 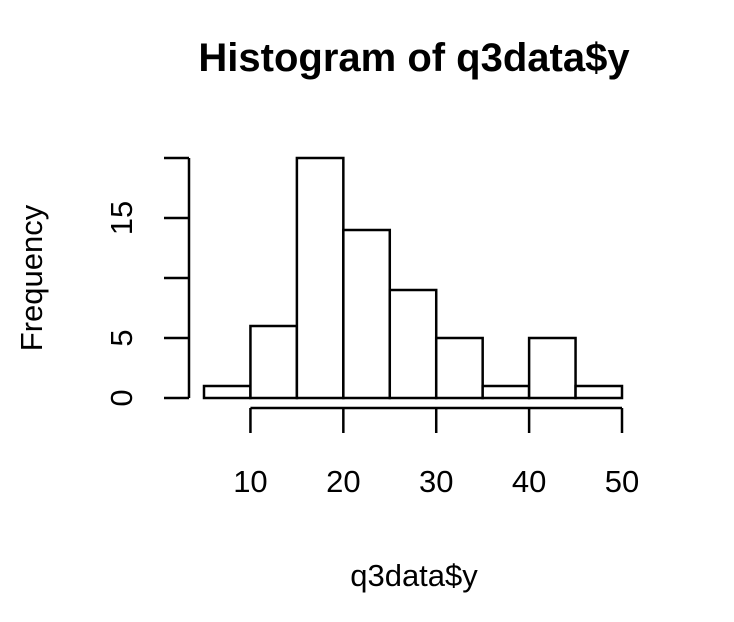 What do you see at coordinates (250, 481) in the screenshot?
I see `x-tick-label-0: 10` at bounding box center [250, 481].